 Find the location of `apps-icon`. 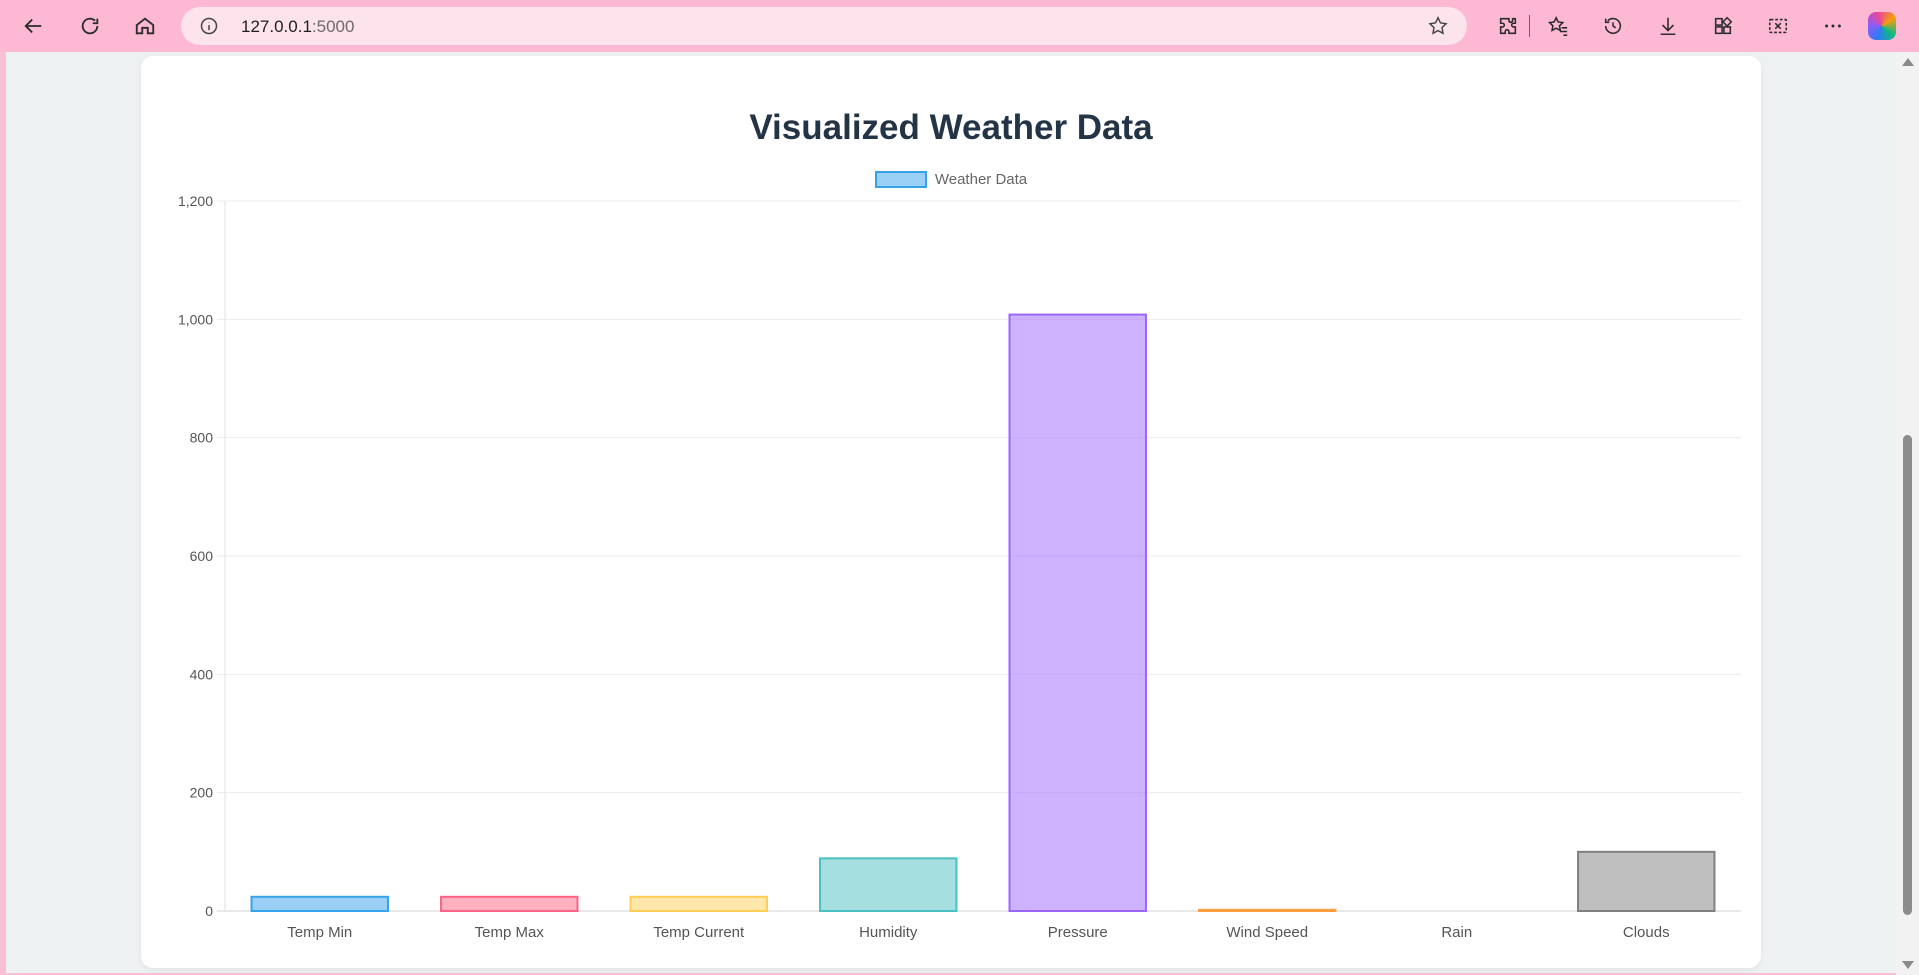

apps-icon is located at coordinates (1723, 25).